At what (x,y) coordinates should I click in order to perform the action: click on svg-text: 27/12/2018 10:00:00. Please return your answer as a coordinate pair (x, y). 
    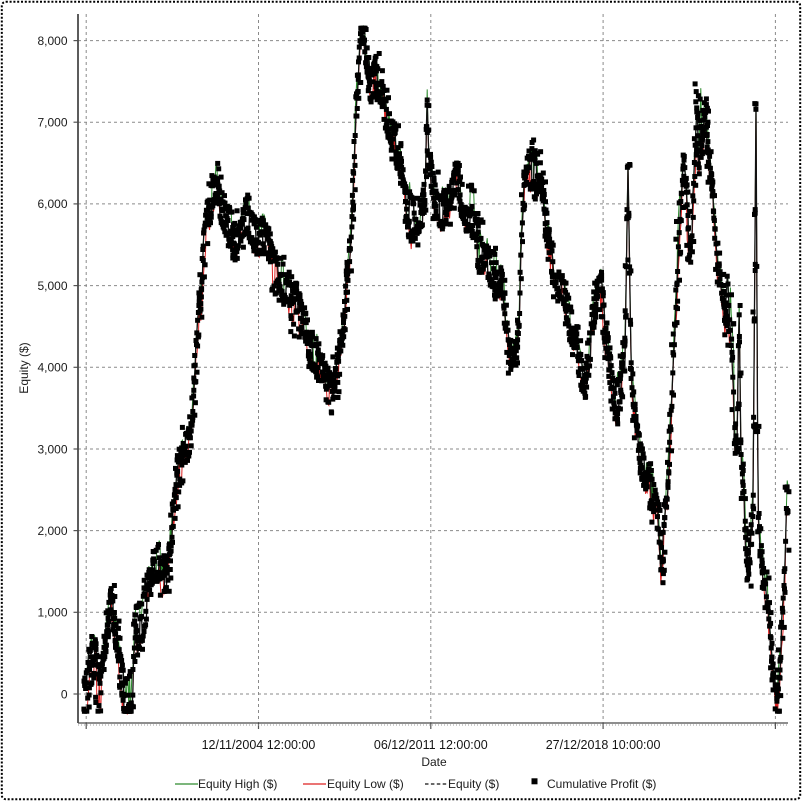
    Looking at the image, I should click on (603, 745).